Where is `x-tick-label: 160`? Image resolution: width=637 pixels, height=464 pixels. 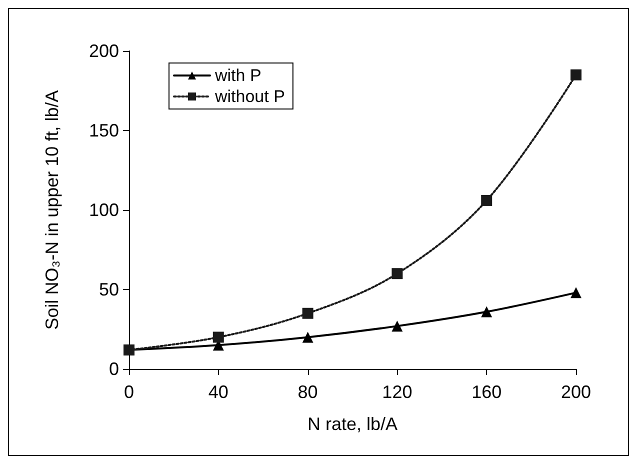
x-tick-label: 160 is located at coordinates (487, 392).